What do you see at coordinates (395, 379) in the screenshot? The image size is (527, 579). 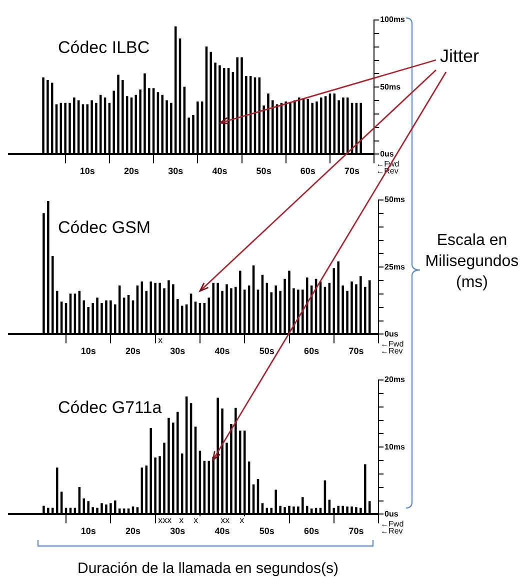 I see `y-tick-label: 20ms` at bounding box center [395, 379].